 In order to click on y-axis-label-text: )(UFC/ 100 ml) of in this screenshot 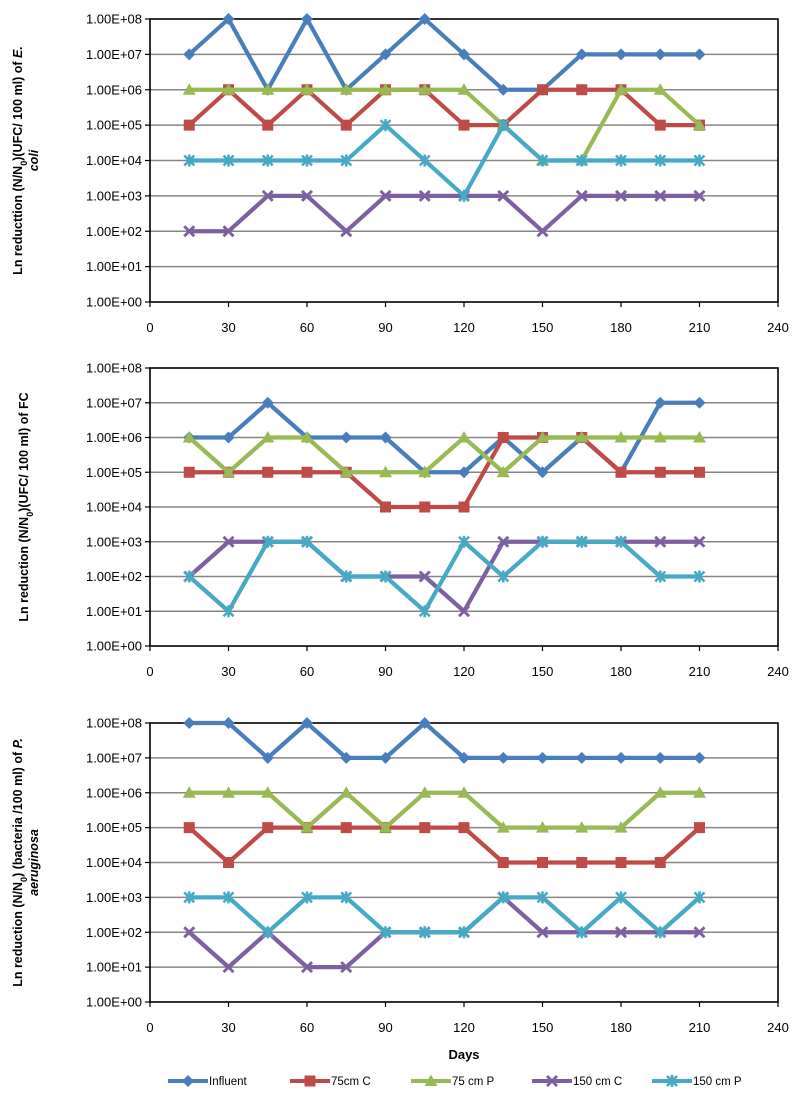, I will do `click(18, 109)`.